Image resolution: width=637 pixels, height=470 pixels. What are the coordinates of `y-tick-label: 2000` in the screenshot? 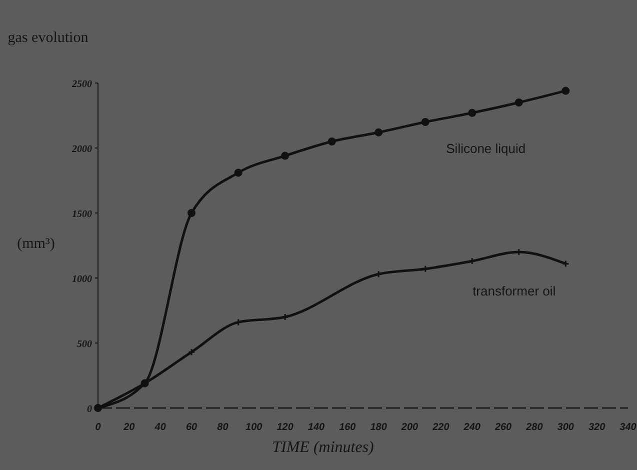 It's located at (81, 149).